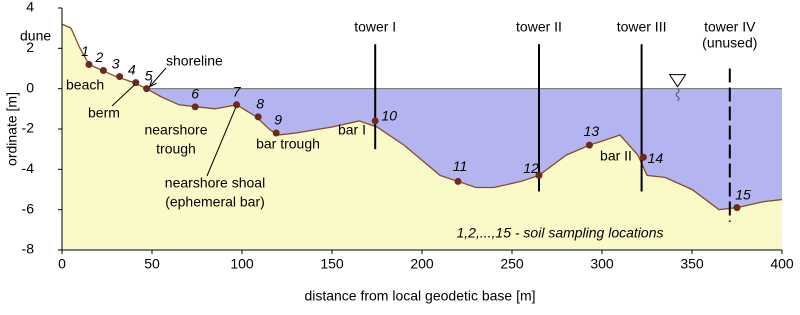 This screenshot has width=800, height=315. I want to click on tower-label: tower IV, so click(730, 27).